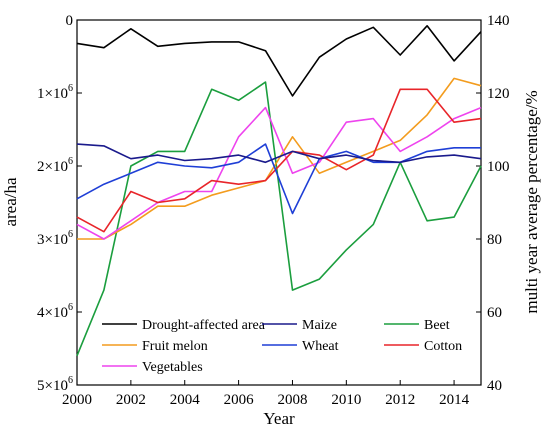  I want to click on legend-label-cotton: Cotton, so click(443, 346).